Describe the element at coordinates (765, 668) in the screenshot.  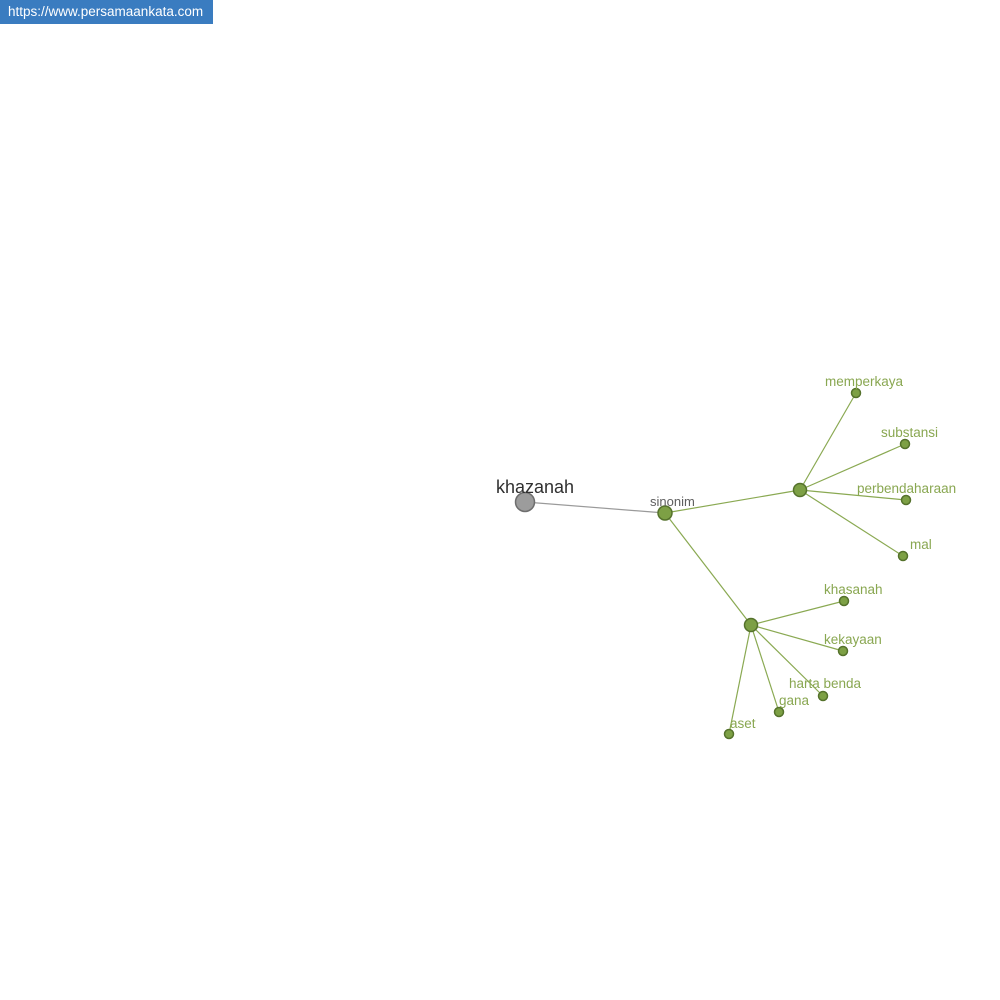
I see `edge-group2-gana` at that location.